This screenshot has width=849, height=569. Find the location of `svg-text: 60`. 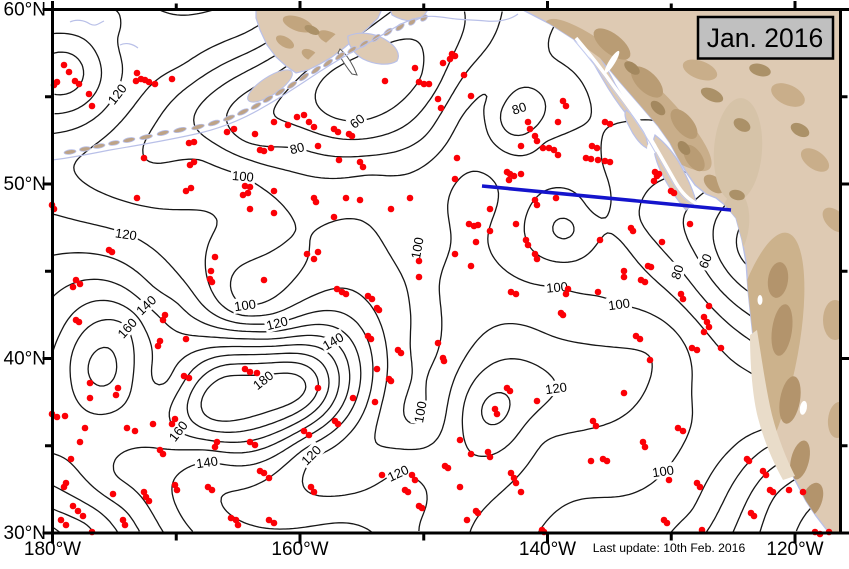

svg-text: 60 is located at coordinates (705, 261).